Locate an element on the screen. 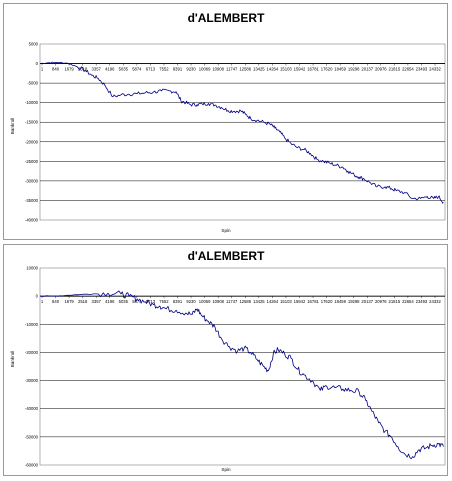  y-tick-label: -35000 is located at coordinates (32, 200).